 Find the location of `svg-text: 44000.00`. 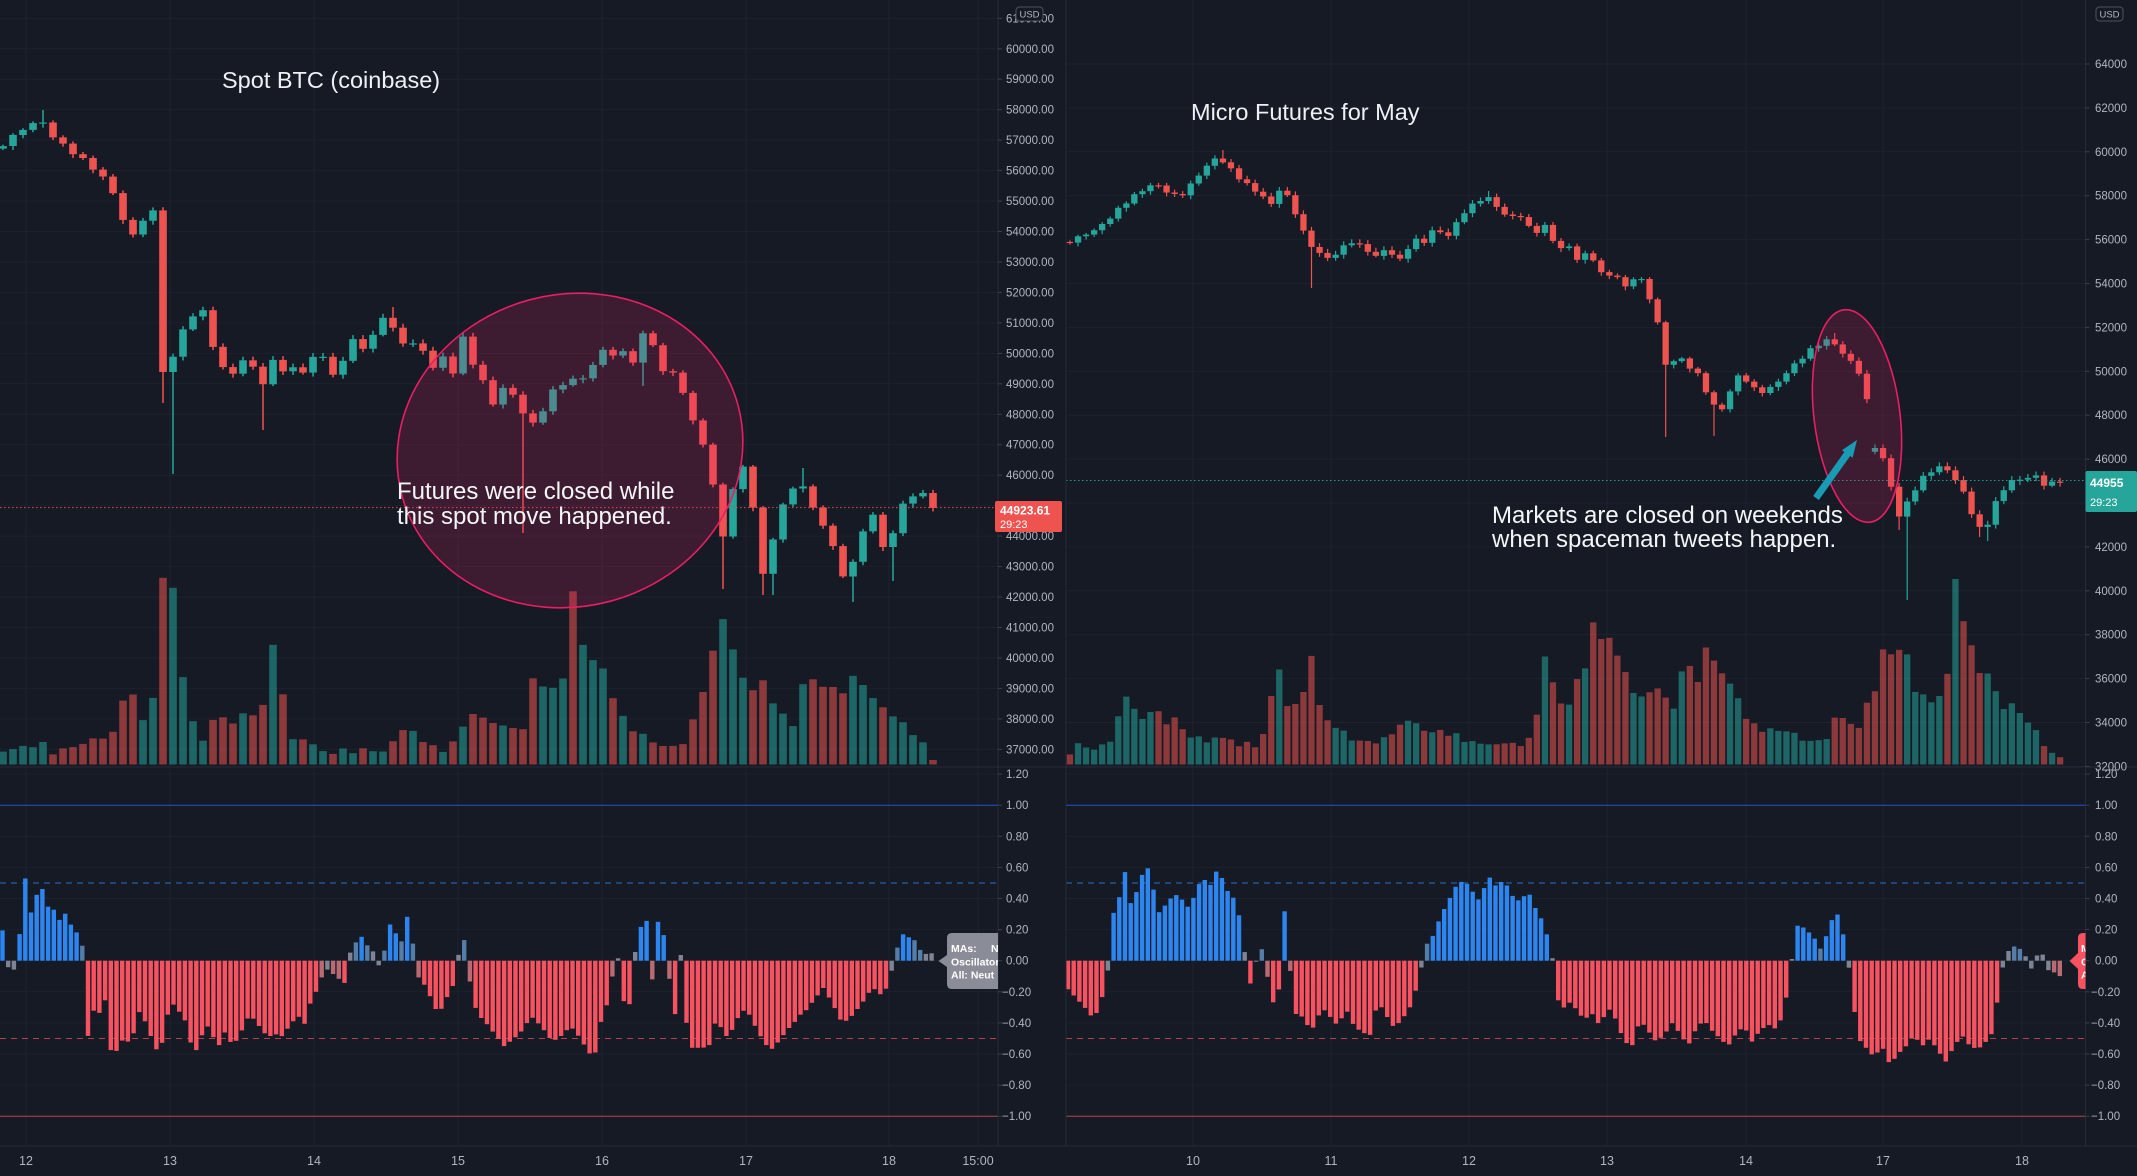

svg-text: 44000.00 is located at coordinates (1030, 537).